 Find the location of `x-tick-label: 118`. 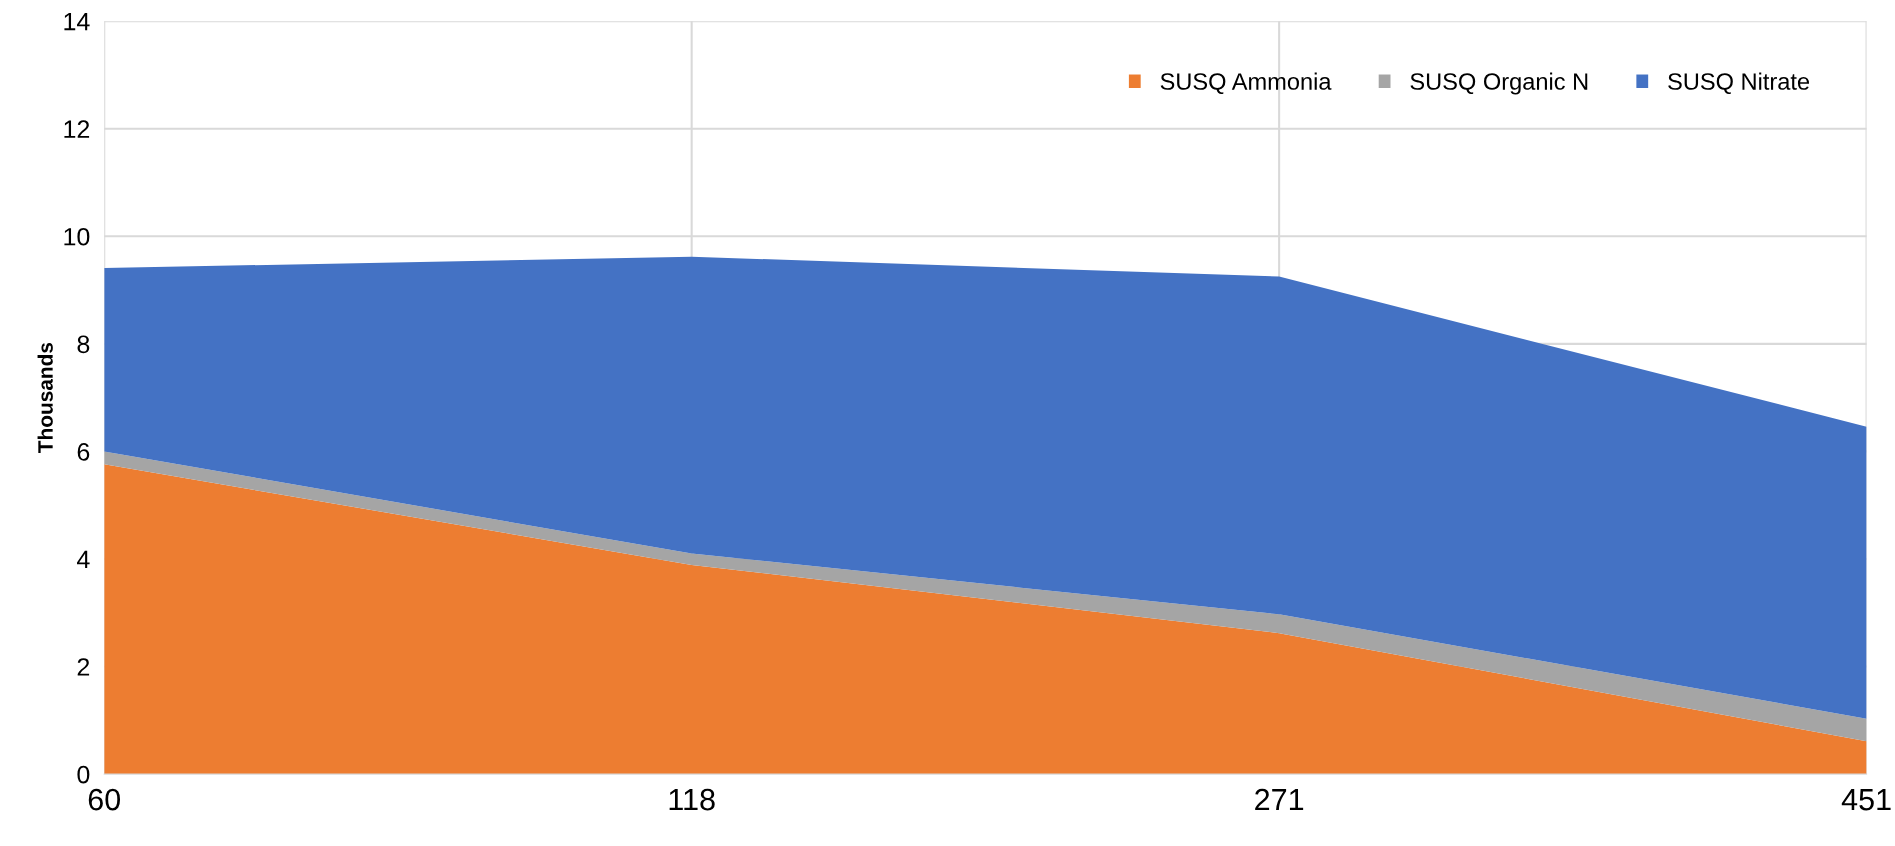

x-tick-label: 118 is located at coordinates (692, 799).